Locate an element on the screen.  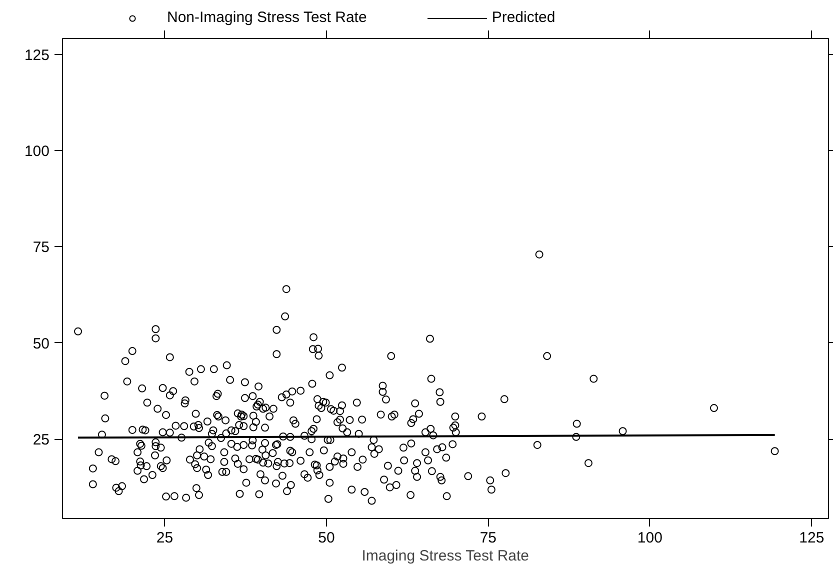
x-tick-label: 50 is located at coordinates (326, 538).